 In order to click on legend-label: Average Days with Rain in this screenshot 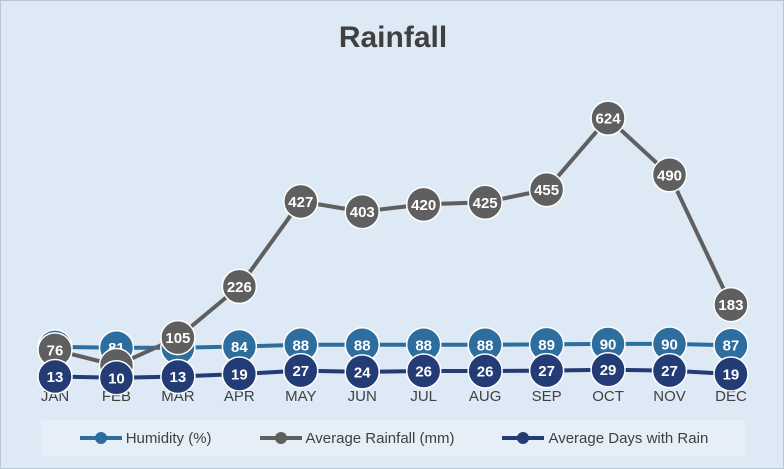, I will do `click(628, 438)`.